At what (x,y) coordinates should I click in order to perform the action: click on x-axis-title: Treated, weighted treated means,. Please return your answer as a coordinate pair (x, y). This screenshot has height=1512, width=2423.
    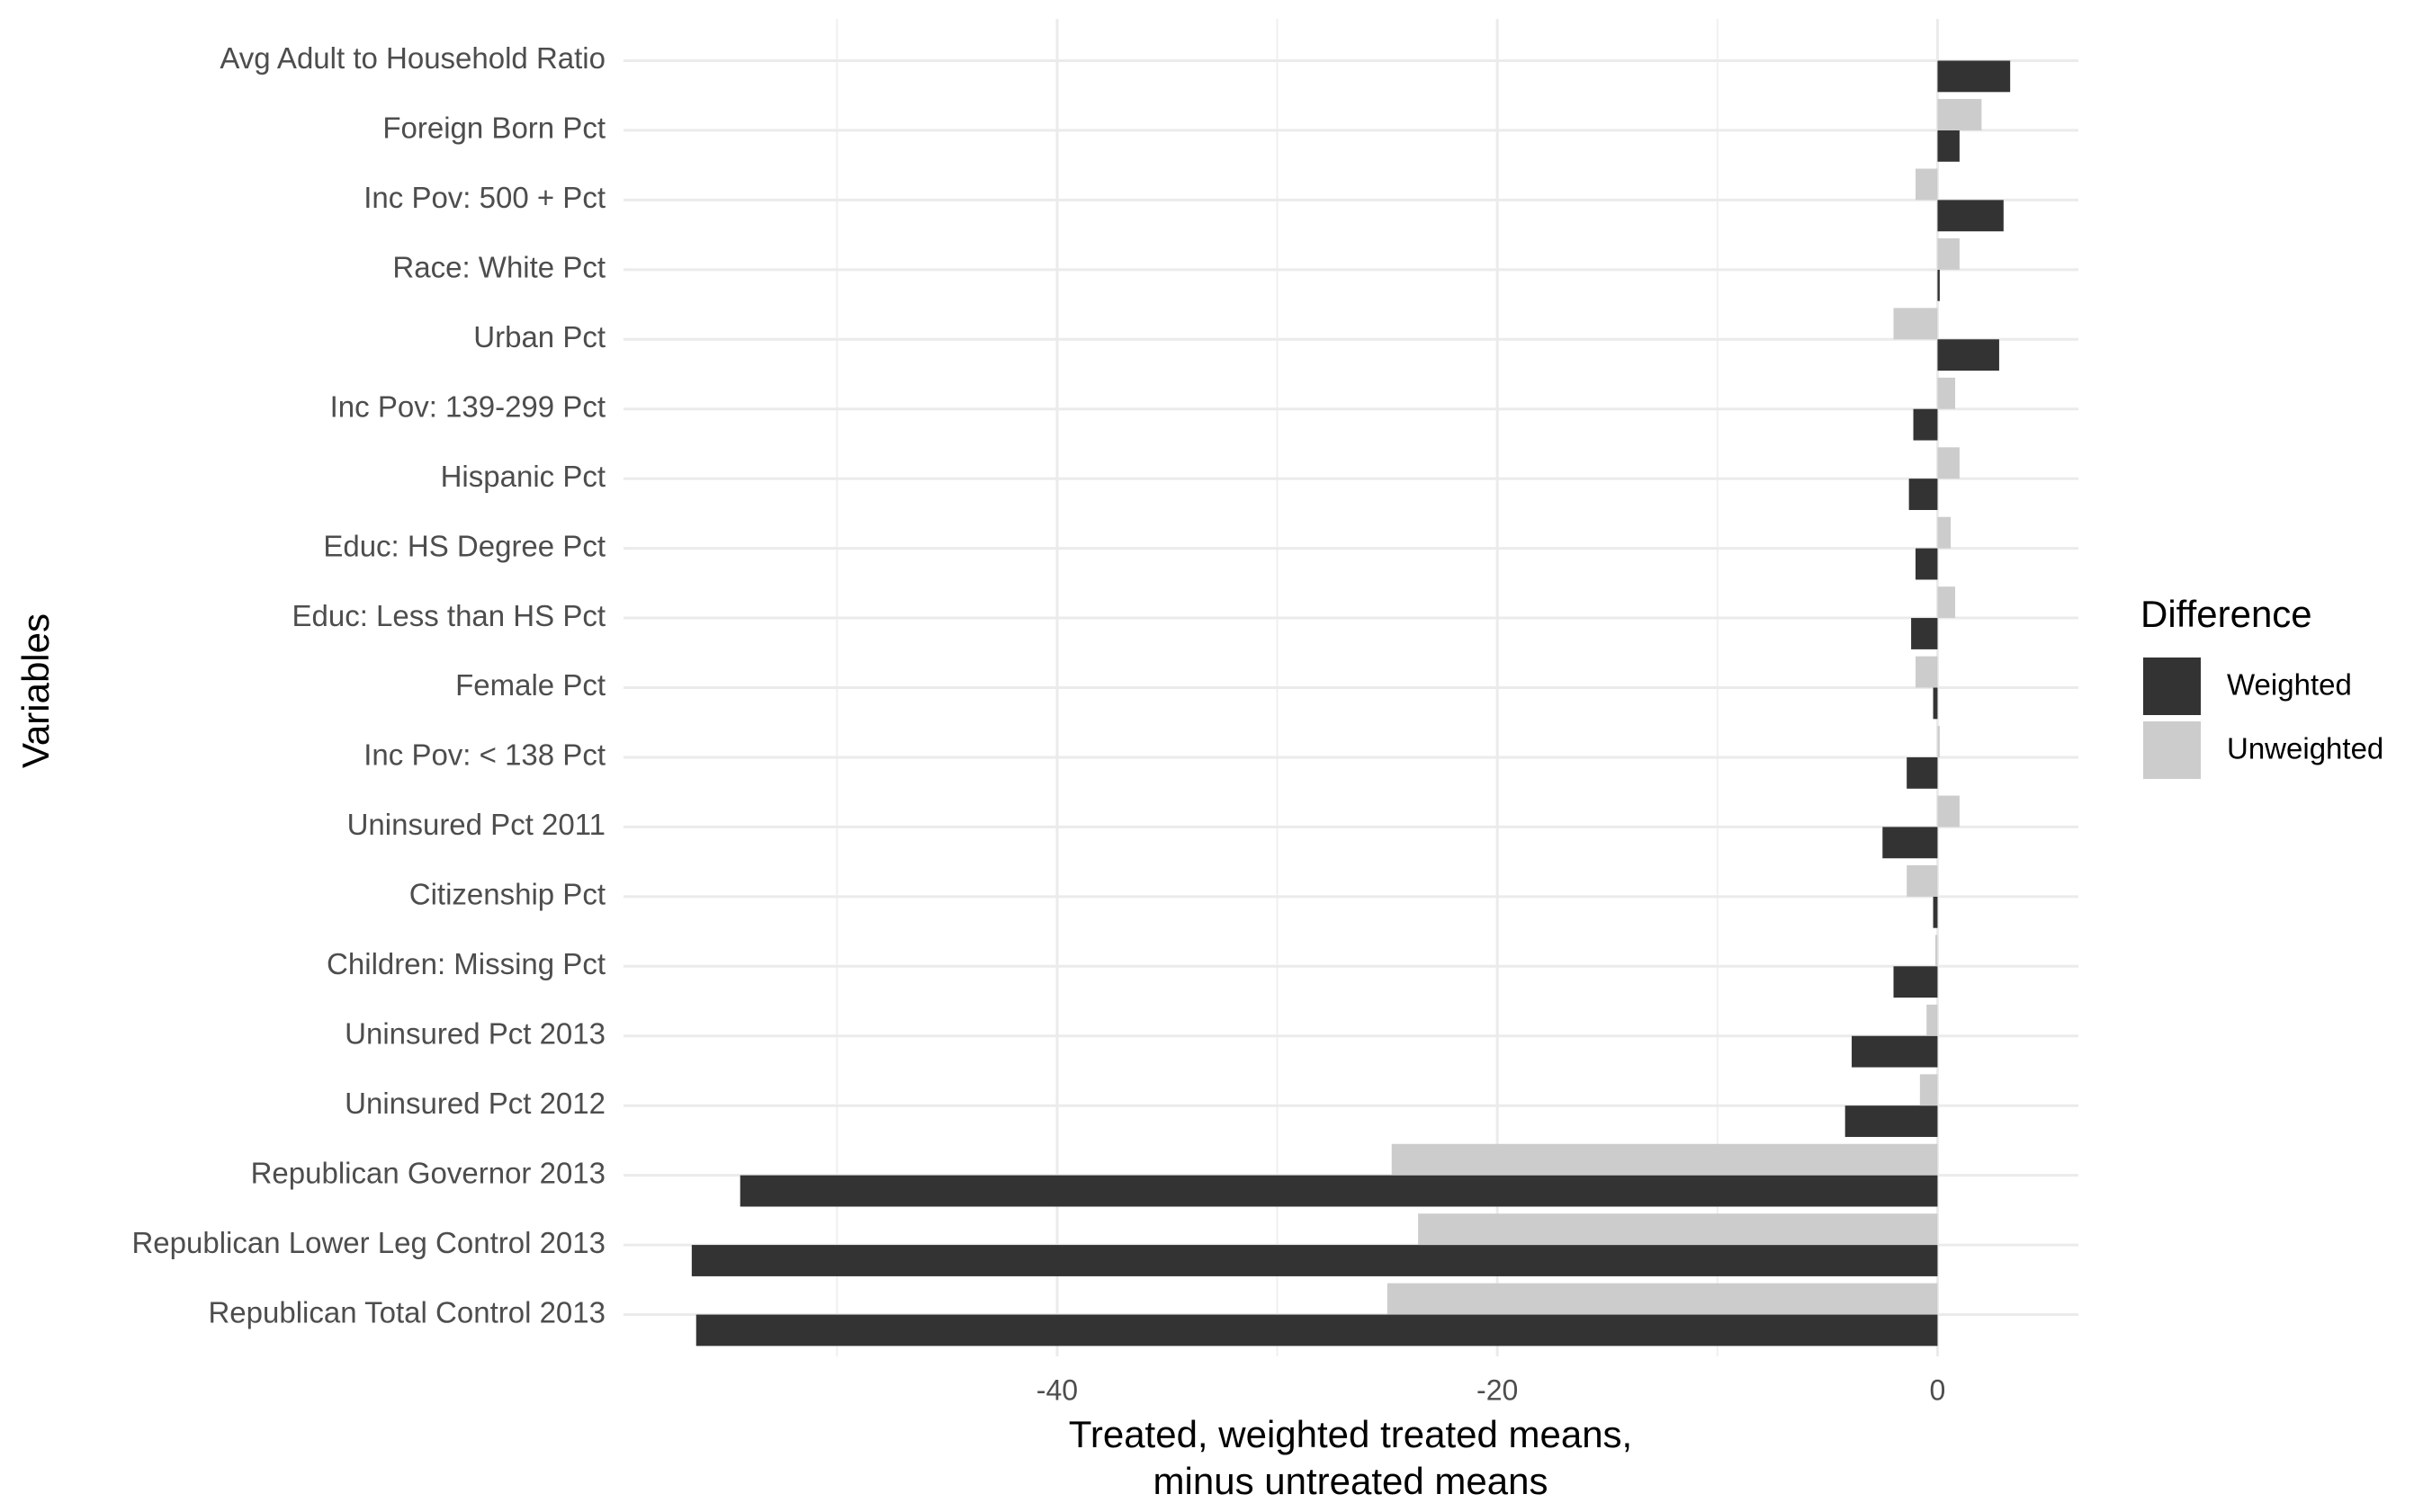
    Looking at the image, I should click on (1350, 1434).